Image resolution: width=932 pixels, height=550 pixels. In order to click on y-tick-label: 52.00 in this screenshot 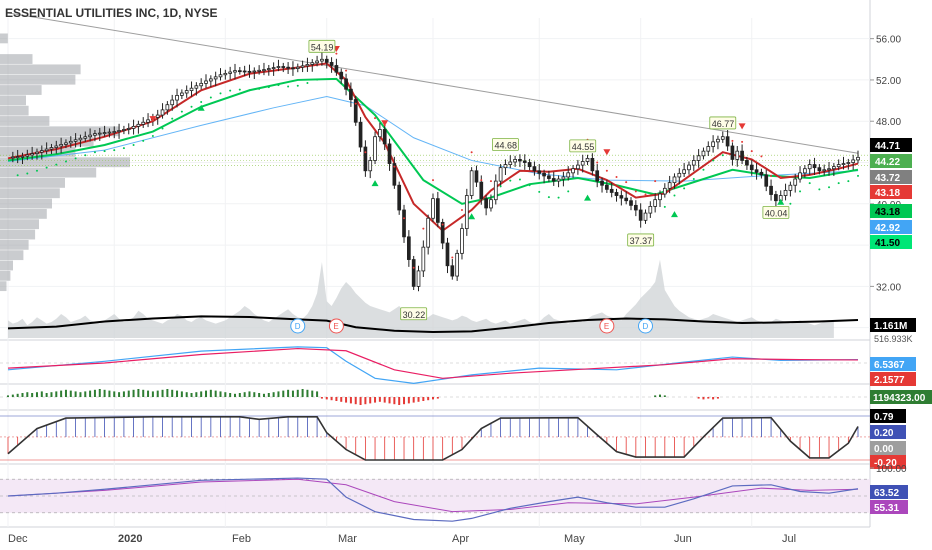, I will do `click(888, 81)`.